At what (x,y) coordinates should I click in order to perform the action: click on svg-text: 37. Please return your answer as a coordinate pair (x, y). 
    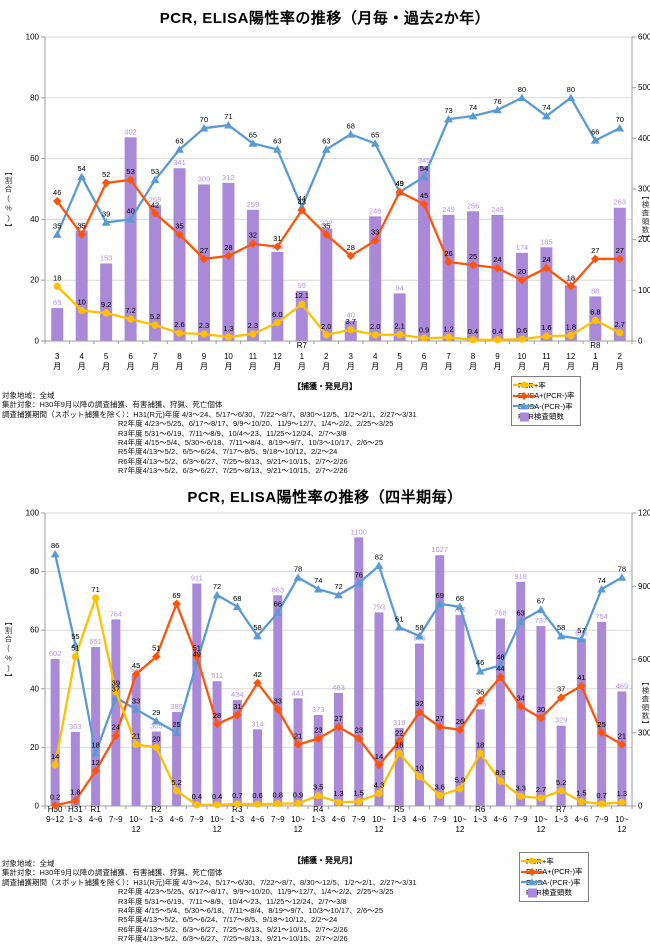
    Looking at the image, I should click on (561, 689).